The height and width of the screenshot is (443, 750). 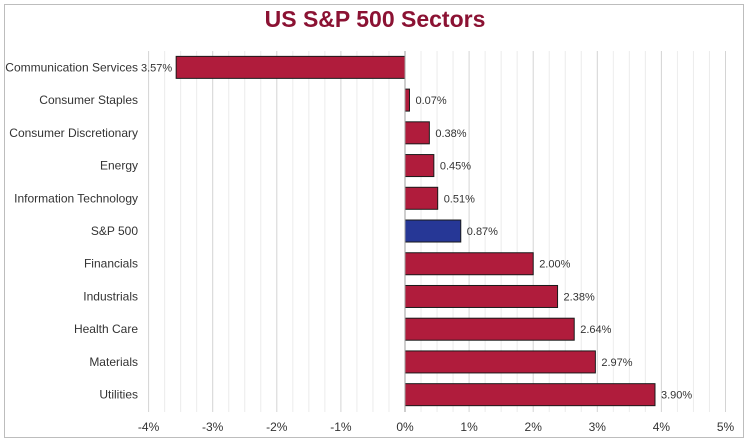 What do you see at coordinates (114, 231) in the screenshot?
I see `category-label: S&P 500` at bounding box center [114, 231].